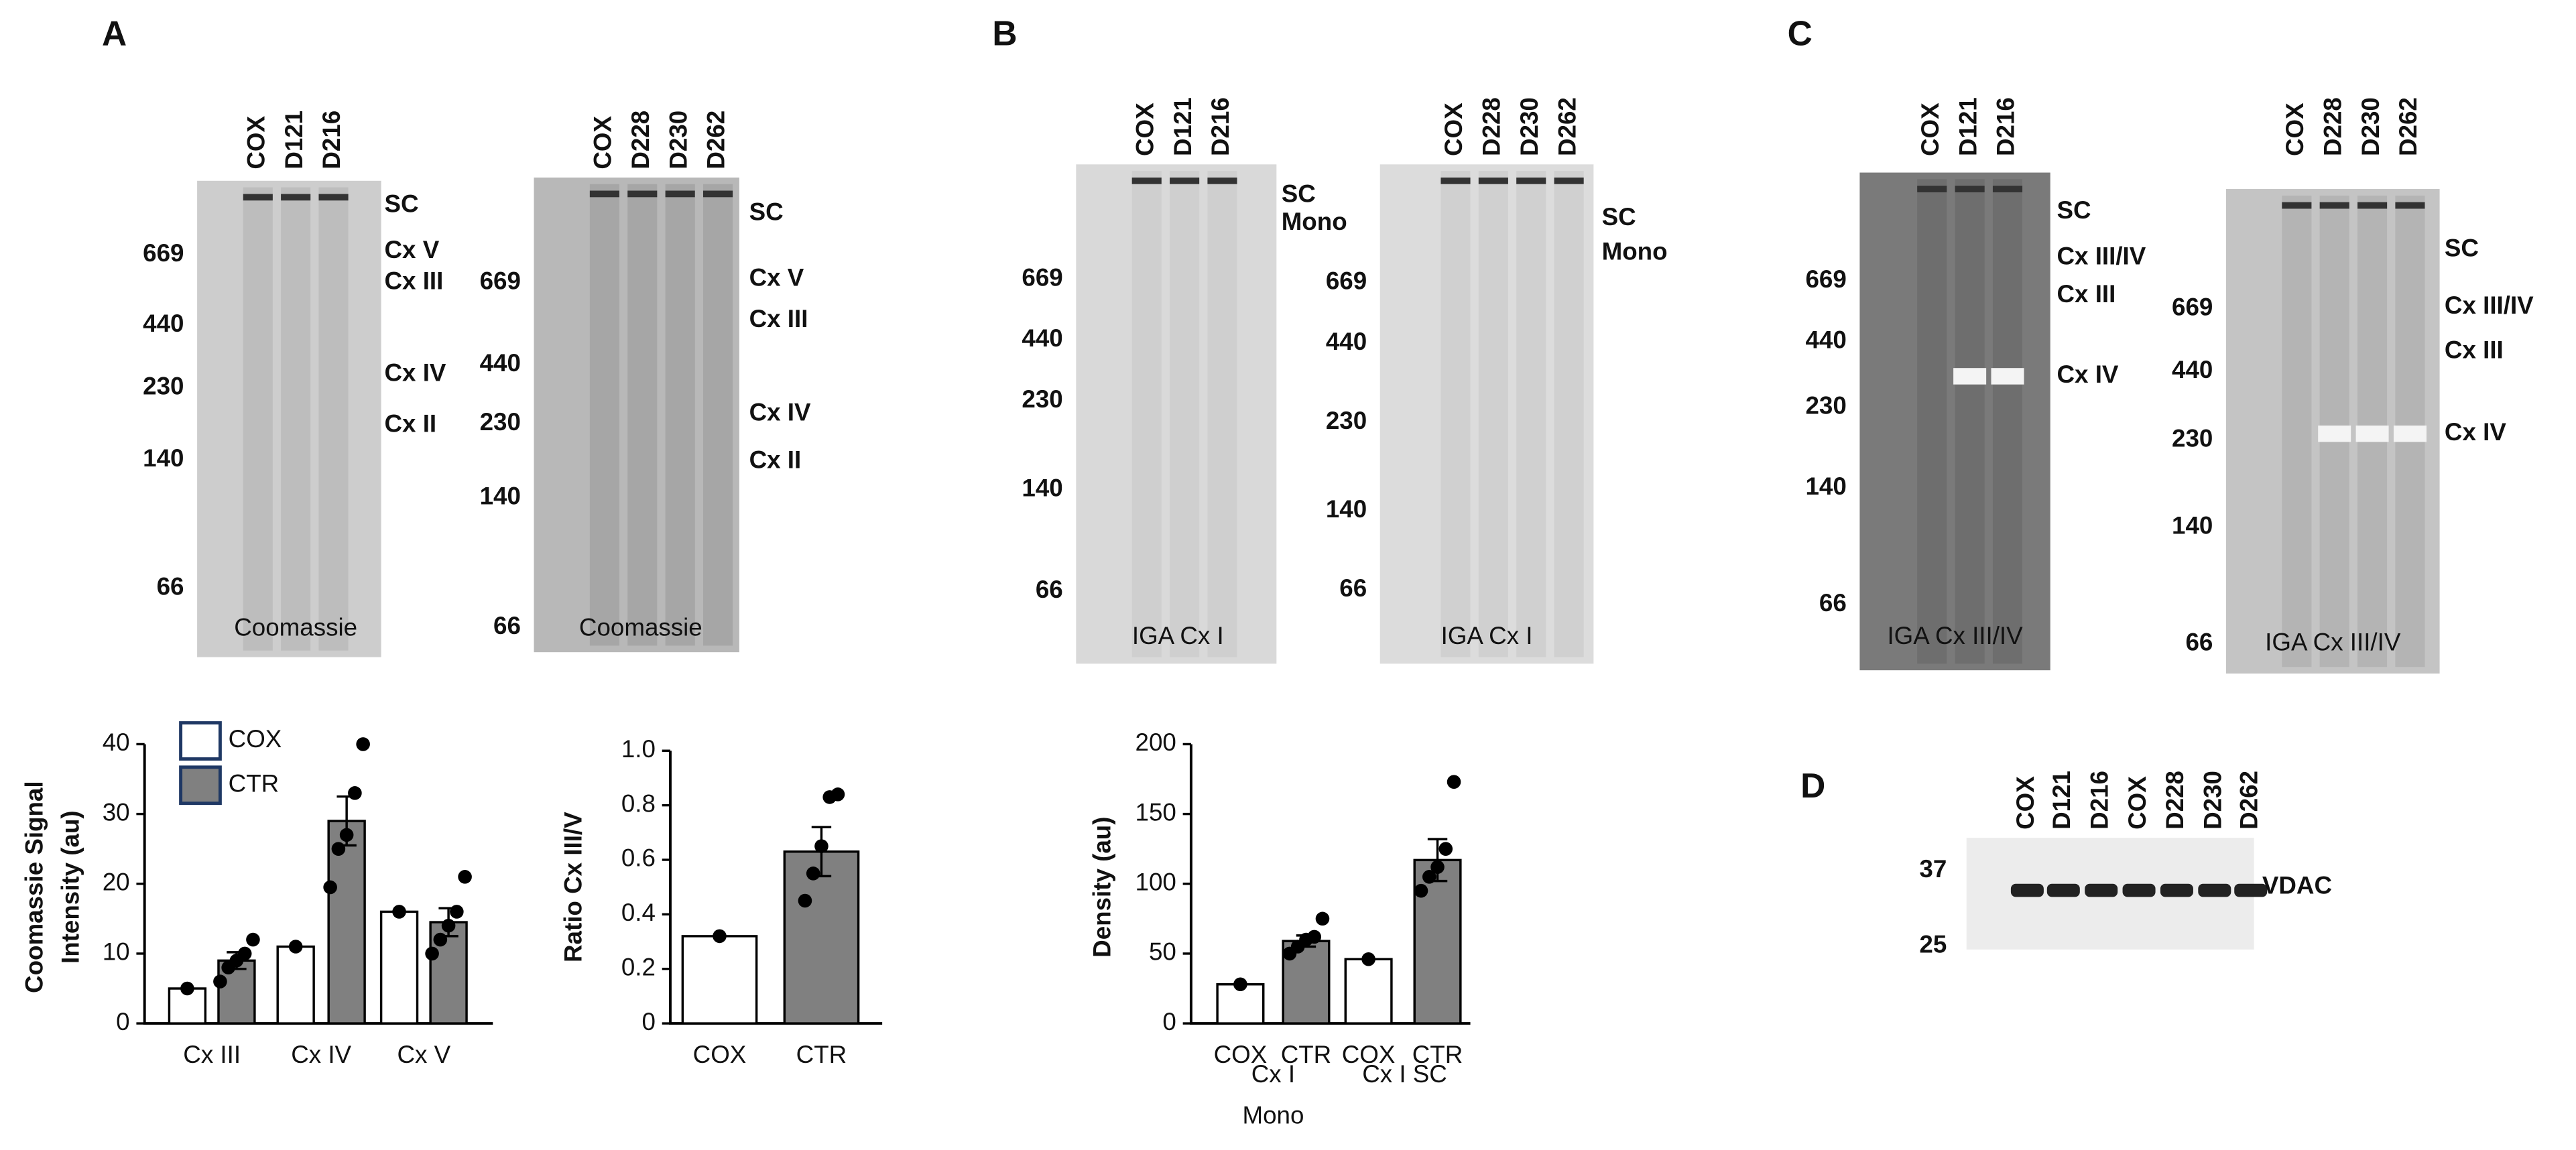 The height and width of the screenshot is (1150, 2576). Describe the element at coordinates (638, 803) in the screenshot. I see `y-tick-label: 0.8` at that location.